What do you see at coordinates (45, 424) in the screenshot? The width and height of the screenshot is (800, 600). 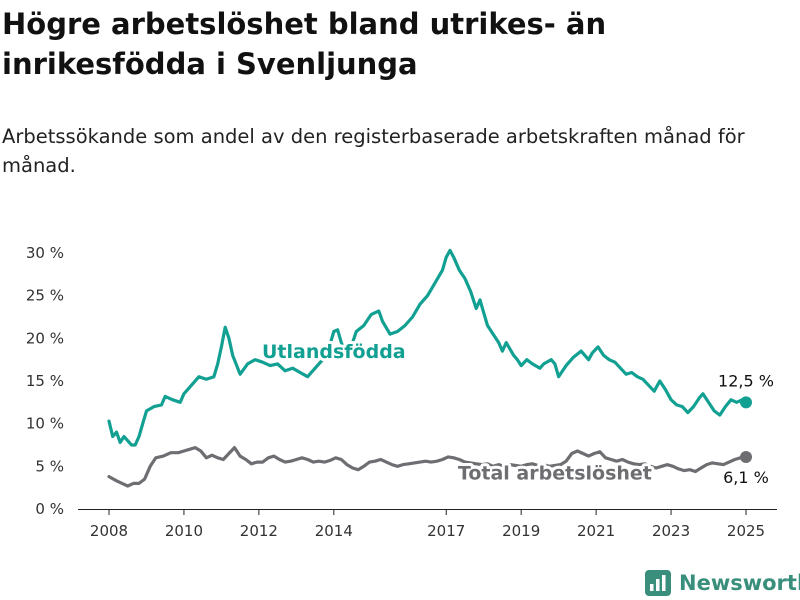 I see `y-tick-label: 10 %` at bounding box center [45, 424].